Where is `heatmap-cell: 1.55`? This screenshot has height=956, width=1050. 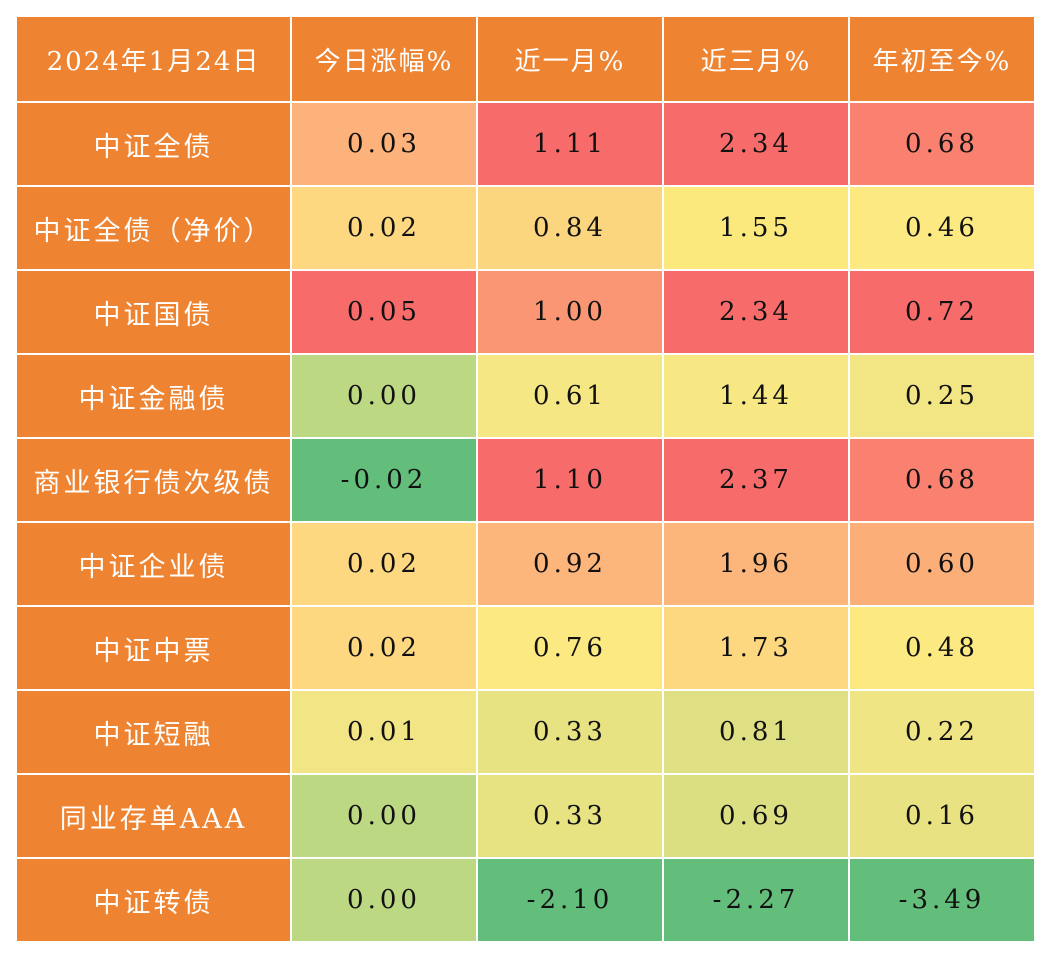 heatmap-cell: 1.55 is located at coordinates (756, 228).